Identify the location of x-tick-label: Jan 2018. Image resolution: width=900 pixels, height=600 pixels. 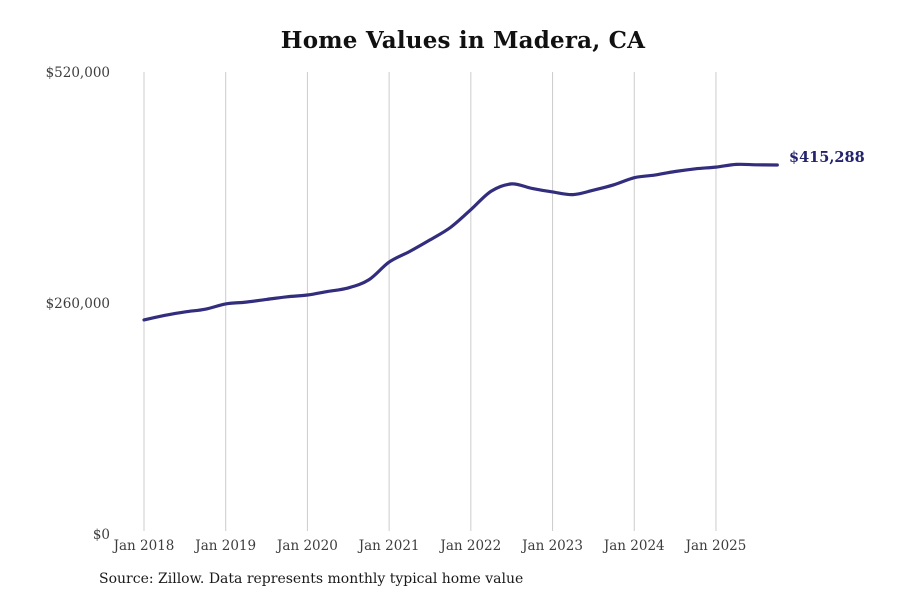
(143, 546).